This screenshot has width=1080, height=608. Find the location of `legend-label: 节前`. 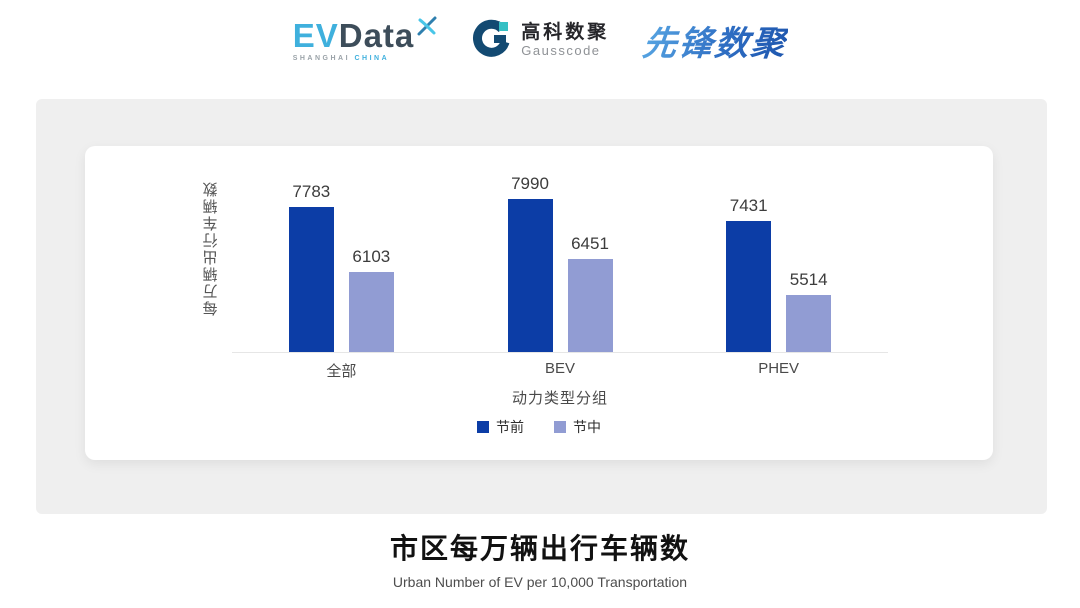

legend-label: 节前 is located at coordinates (510, 427).